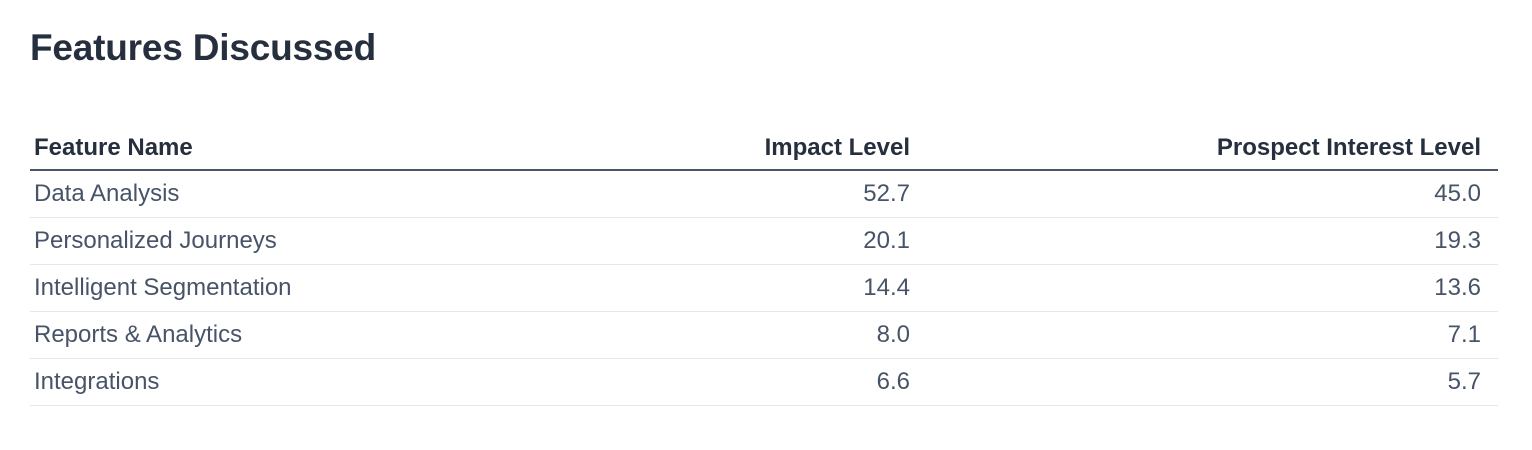 Image resolution: width=1532 pixels, height=450 pixels. Describe the element at coordinates (325, 382) in the screenshot. I see `feature-name-cell: Integrations` at that location.